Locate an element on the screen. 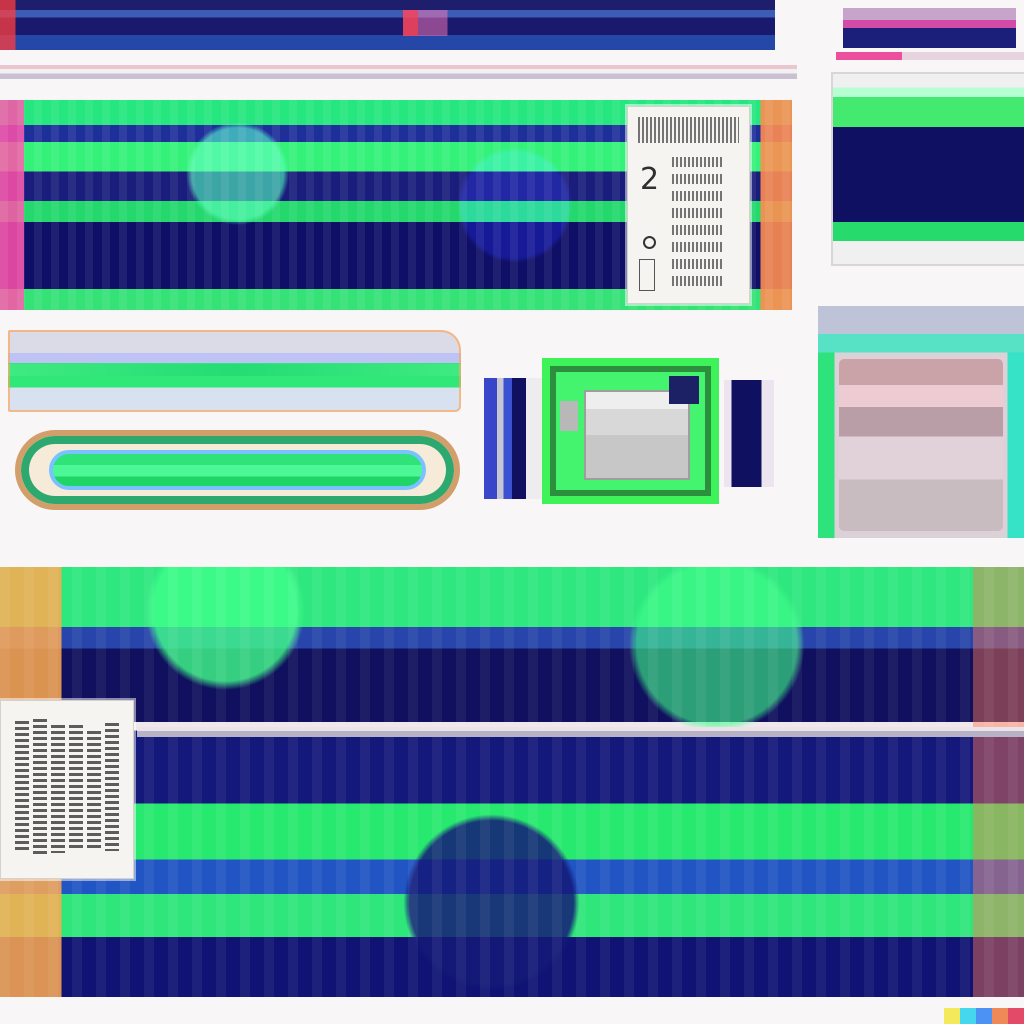 The width and height of the screenshot is (1024, 1024). legend-red is located at coordinates (1016, 1016).